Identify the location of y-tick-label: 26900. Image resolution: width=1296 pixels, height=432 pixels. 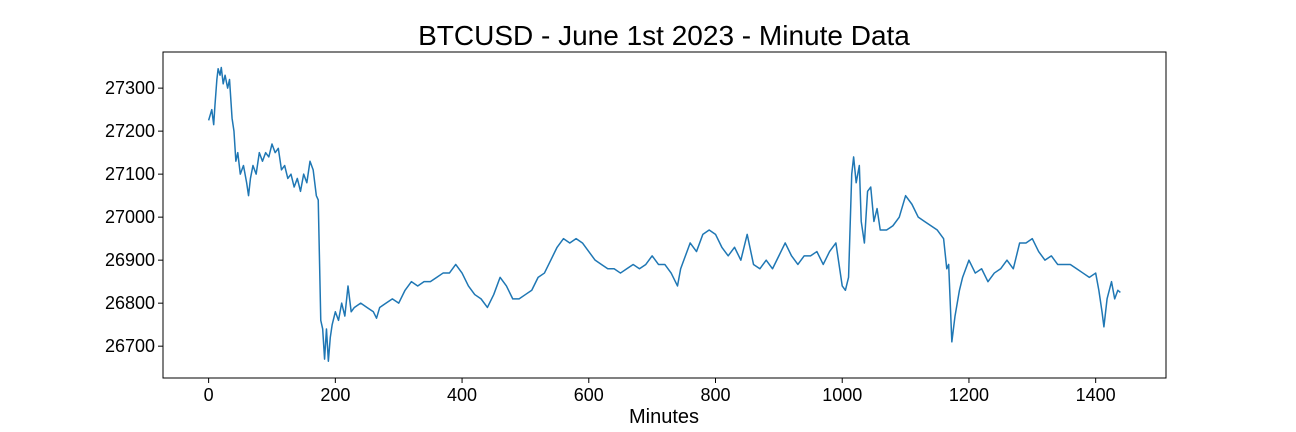
(130, 260).